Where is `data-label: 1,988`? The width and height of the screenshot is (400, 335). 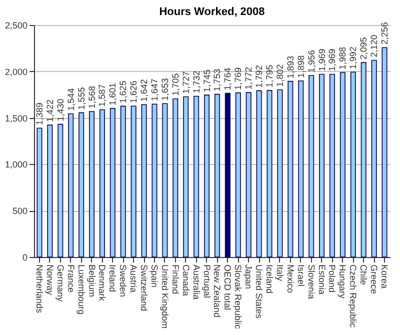 data-label: 1,988 is located at coordinates (343, 58).